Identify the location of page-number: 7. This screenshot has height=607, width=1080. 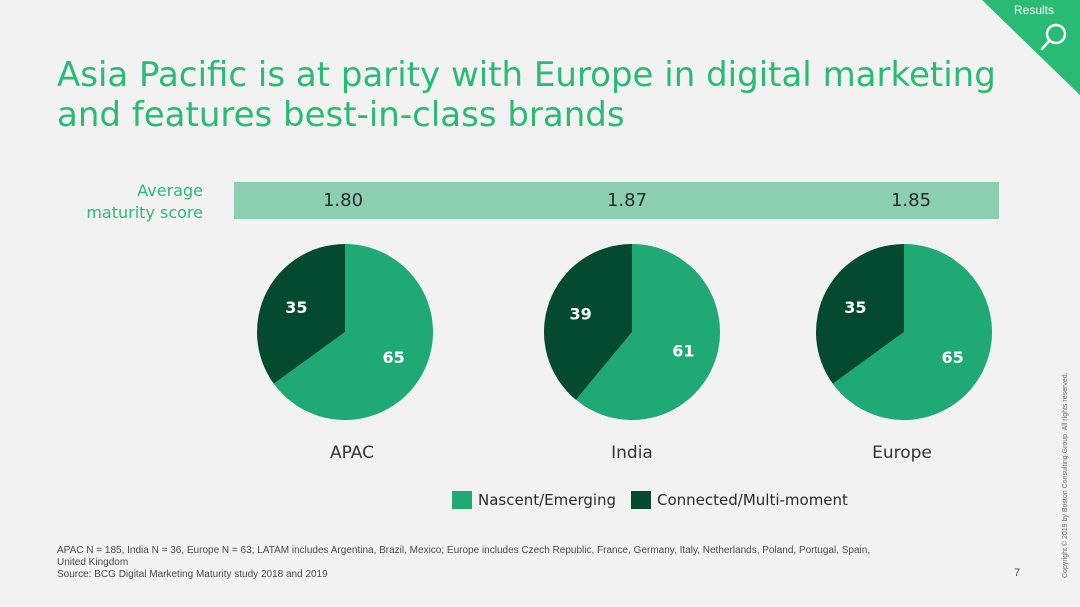
(1017, 573).